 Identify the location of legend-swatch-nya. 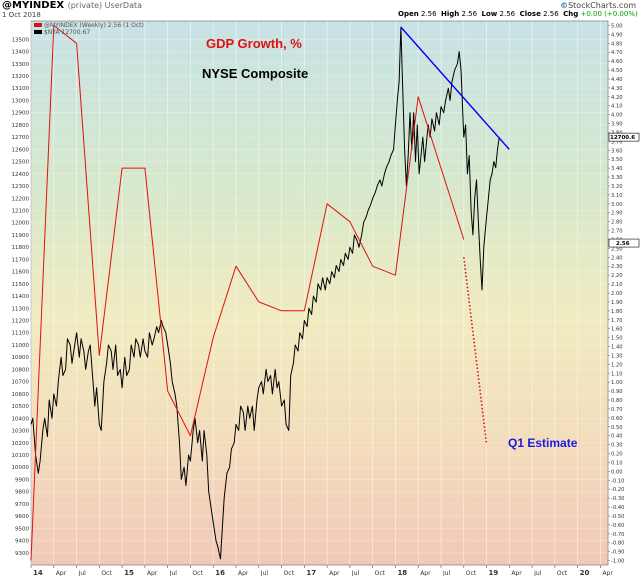
(38, 32).